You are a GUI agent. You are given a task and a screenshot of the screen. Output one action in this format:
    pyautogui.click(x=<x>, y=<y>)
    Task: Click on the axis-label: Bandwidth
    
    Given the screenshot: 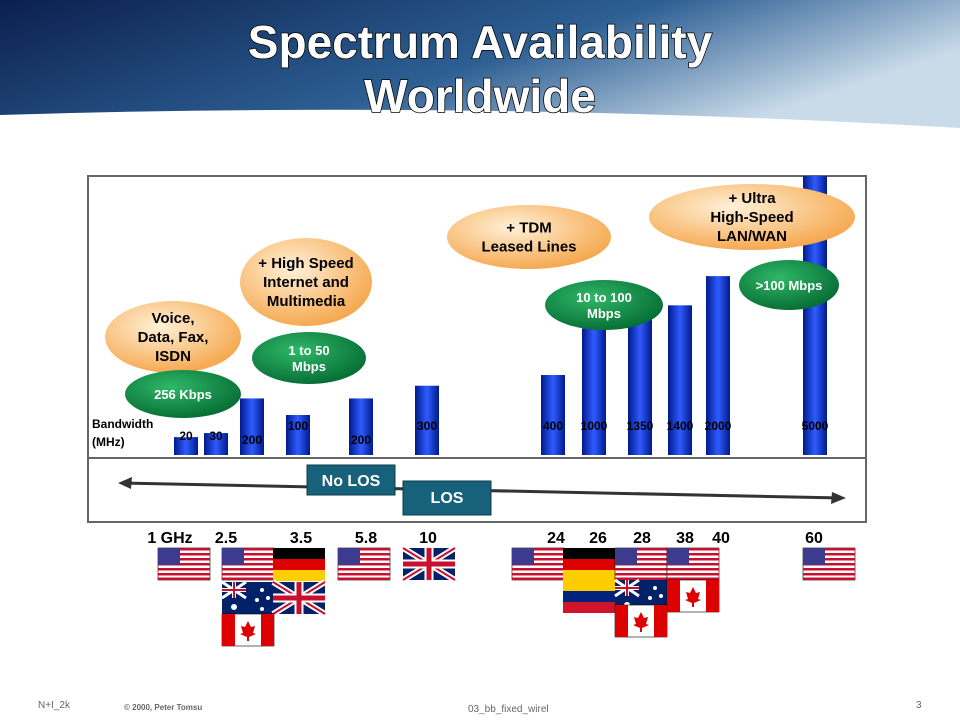 What is the action you would take?
    pyautogui.click(x=122, y=424)
    